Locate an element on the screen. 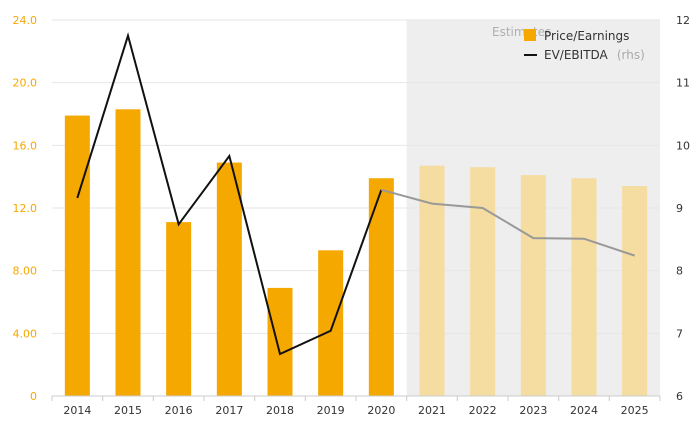 Image resolution: width=700 pixels, height=433 pixels. y-left-tick-label: 0 is located at coordinates (33, 396).